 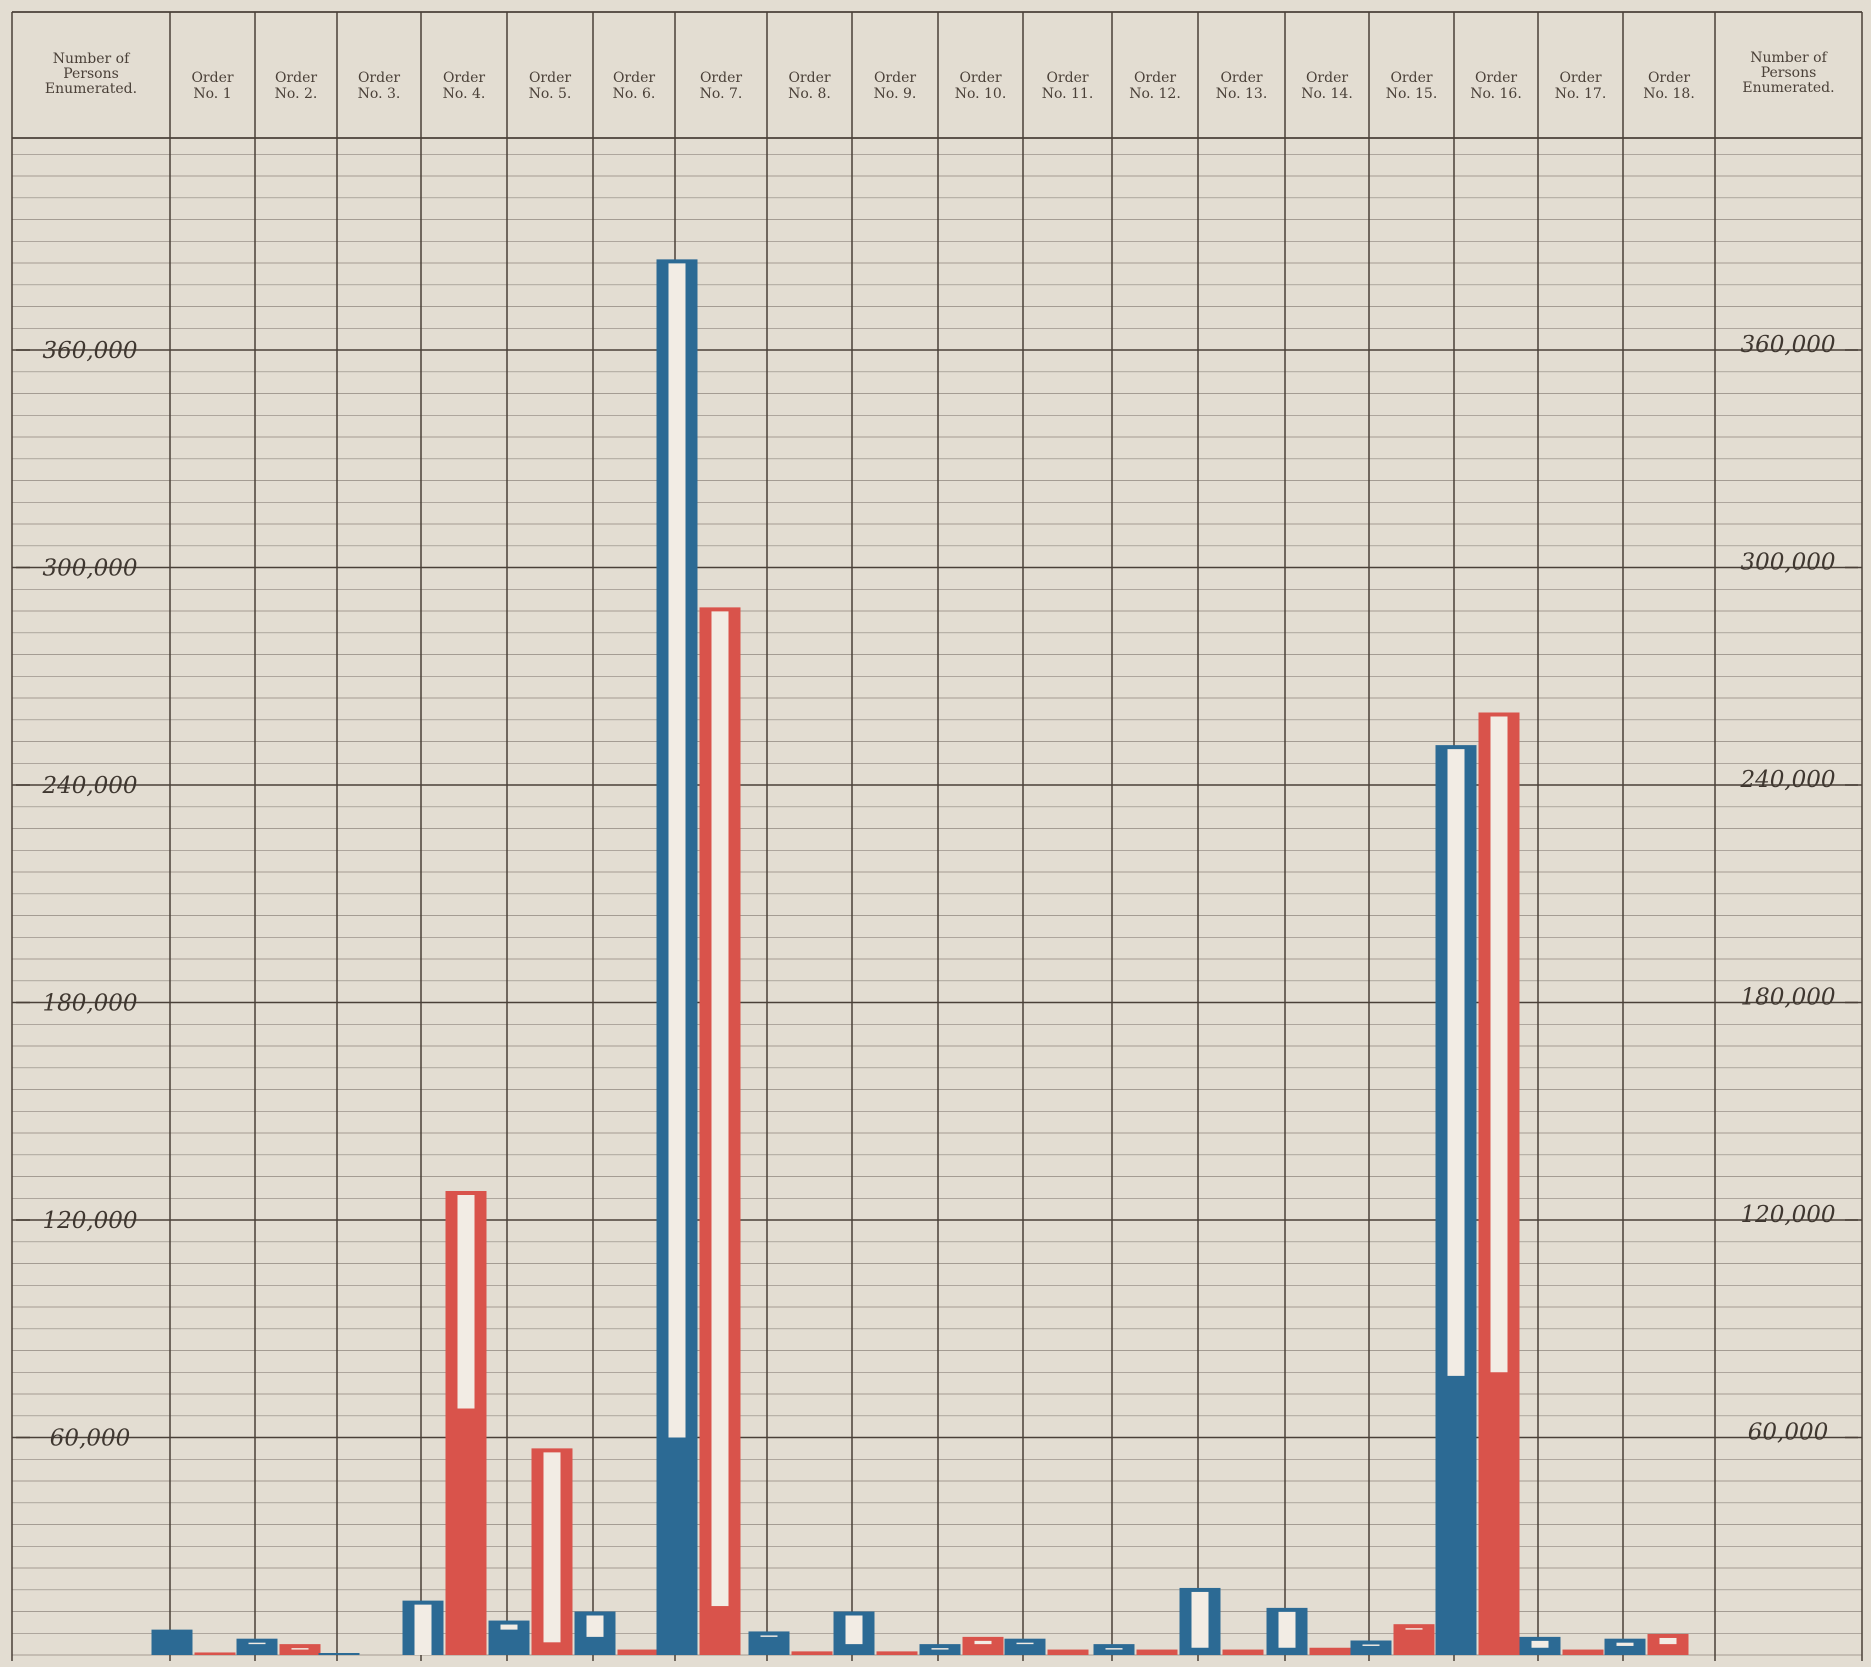 What do you see at coordinates (212, 94) in the screenshot?
I see `category-label: No. 1` at bounding box center [212, 94].